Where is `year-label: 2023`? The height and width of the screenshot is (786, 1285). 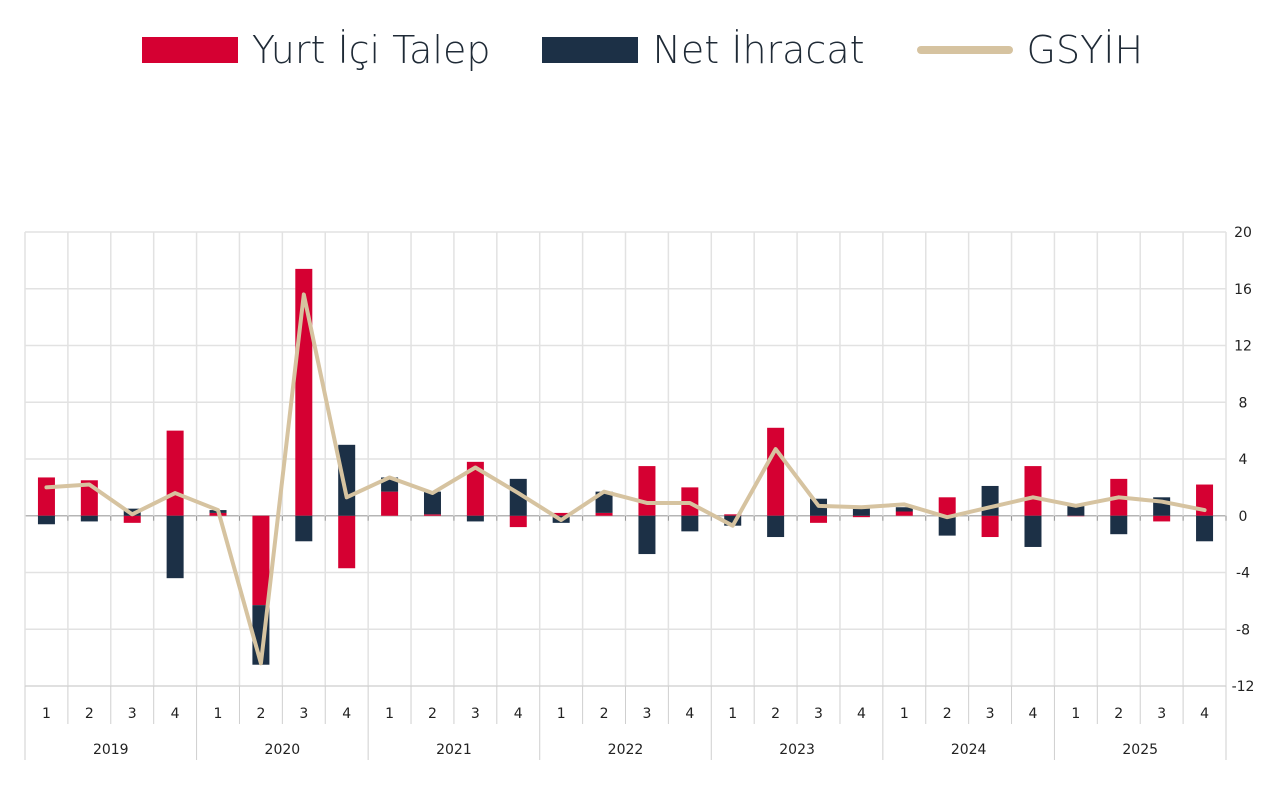
year-label: 2023 is located at coordinates (797, 750).